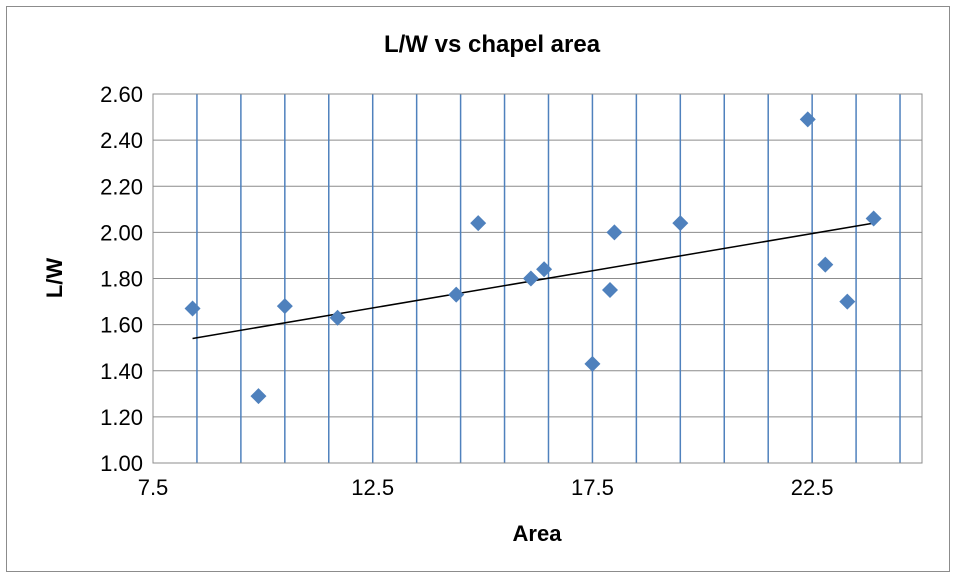  What do you see at coordinates (121, 94) in the screenshot?
I see `y-tick-label: 2.60` at bounding box center [121, 94].